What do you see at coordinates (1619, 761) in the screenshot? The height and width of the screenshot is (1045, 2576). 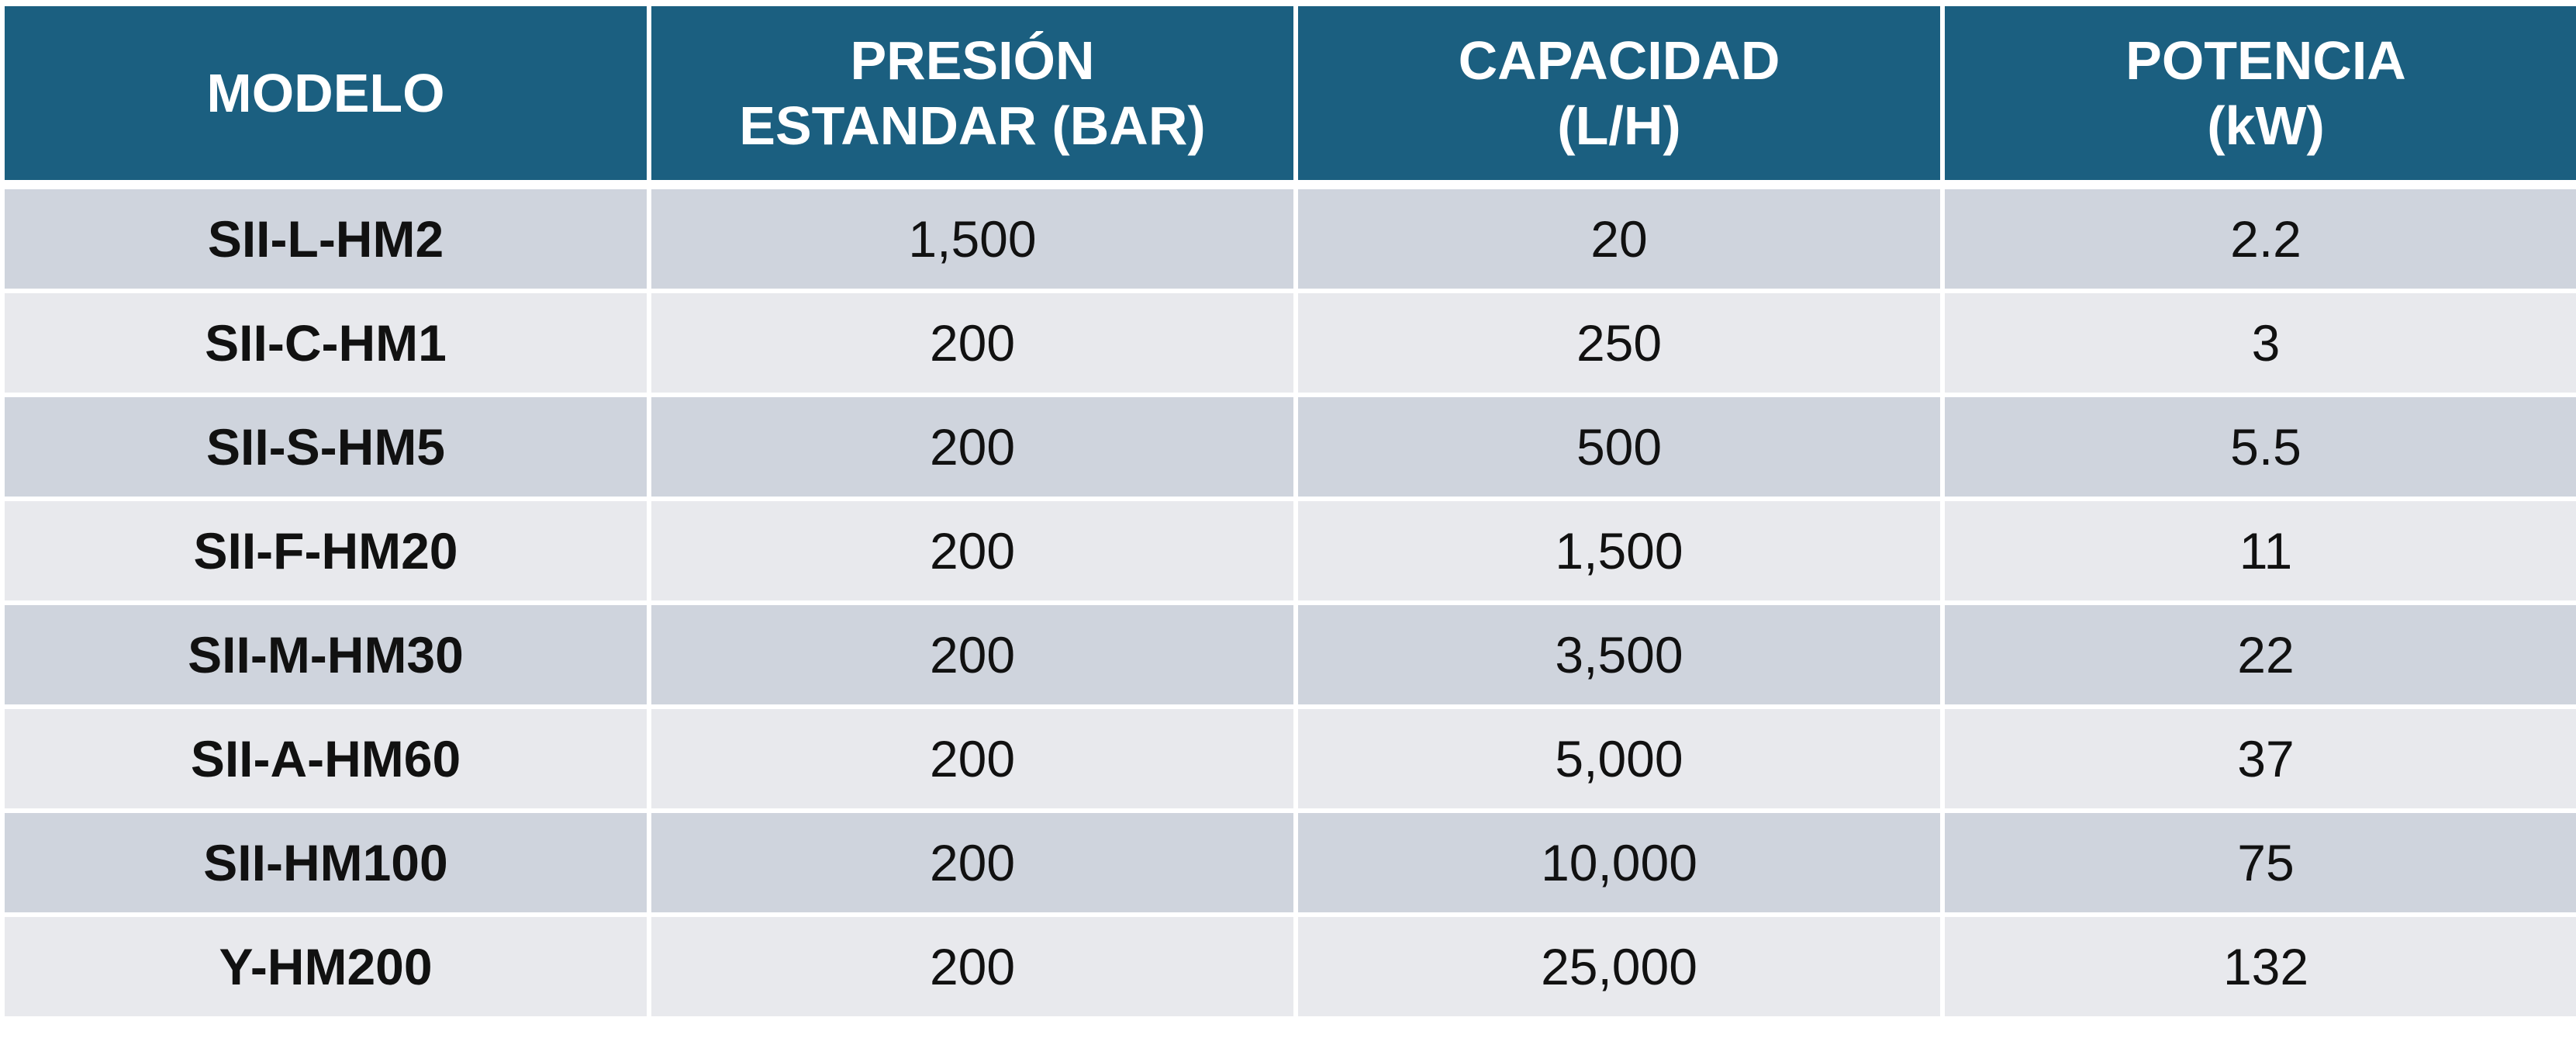 I see `cell-capacidad: 5,000` at bounding box center [1619, 761].